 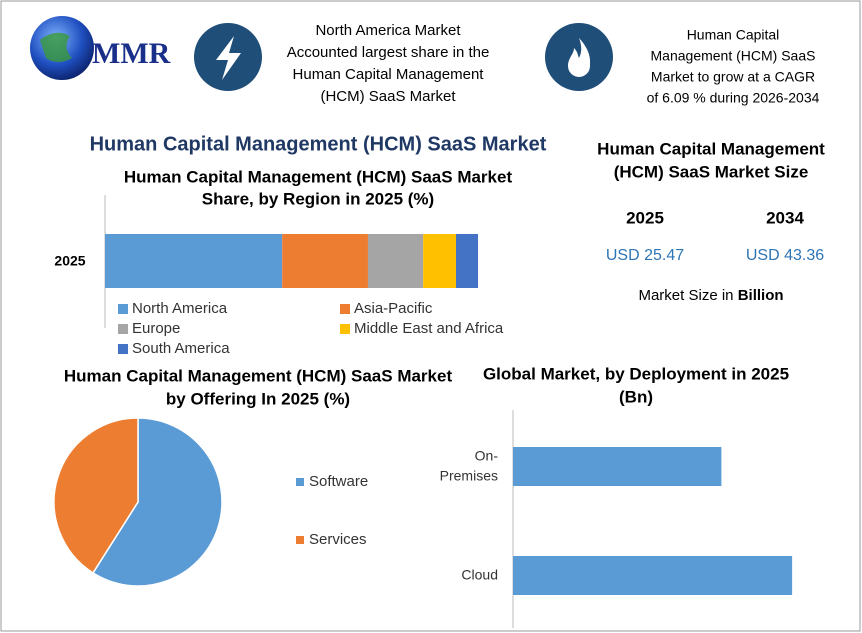 What do you see at coordinates (733, 35) in the screenshot?
I see `info-text: Human Capital` at bounding box center [733, 35].